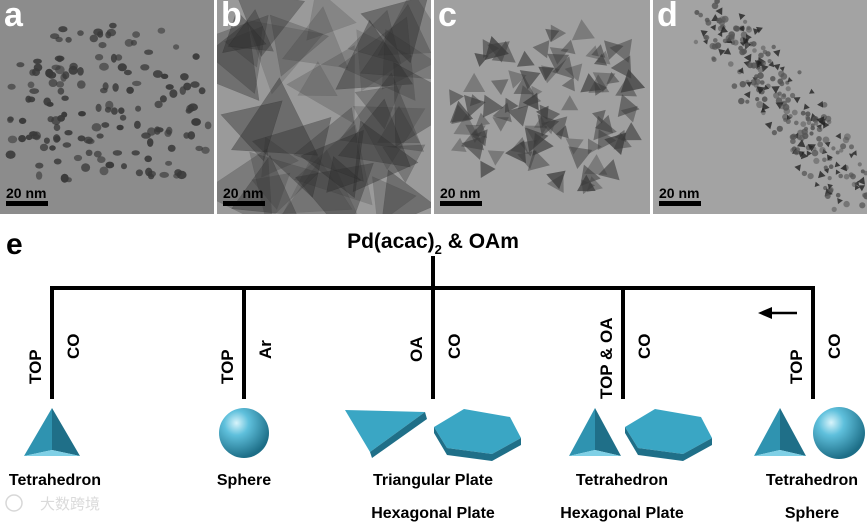 This screenshot has height=523, width=867. I want to click on tem-image-b, so click(324, 107).